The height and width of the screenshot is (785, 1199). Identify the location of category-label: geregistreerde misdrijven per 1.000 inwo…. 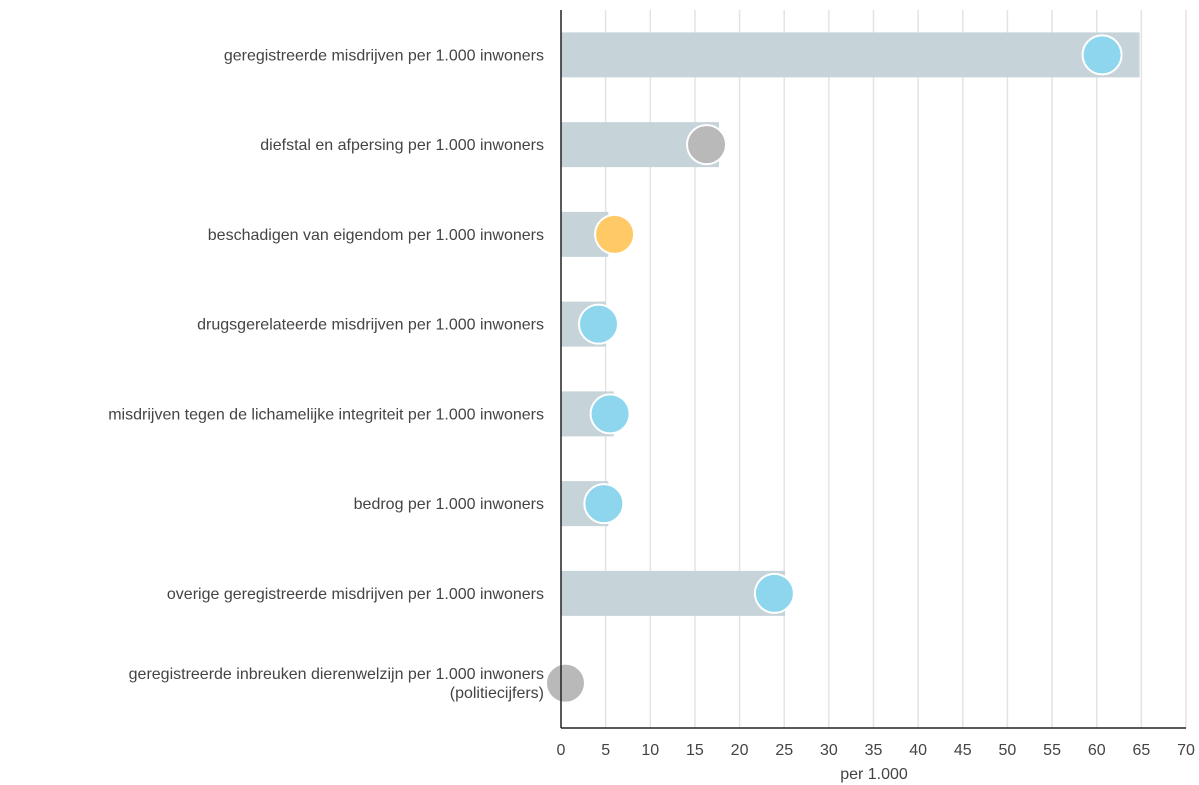
(384, 55).